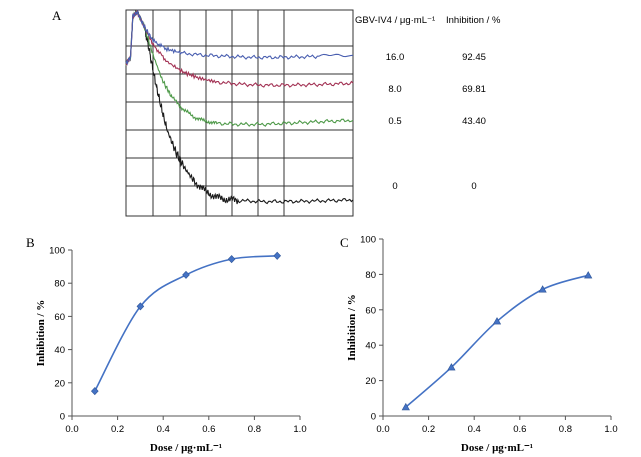 This screenshot has height=457, width=641. What do you see at coordinates (394, 89) in the screenshot?
I see `table-dose-row-2: 8.0` at bounding box center [394, 89].